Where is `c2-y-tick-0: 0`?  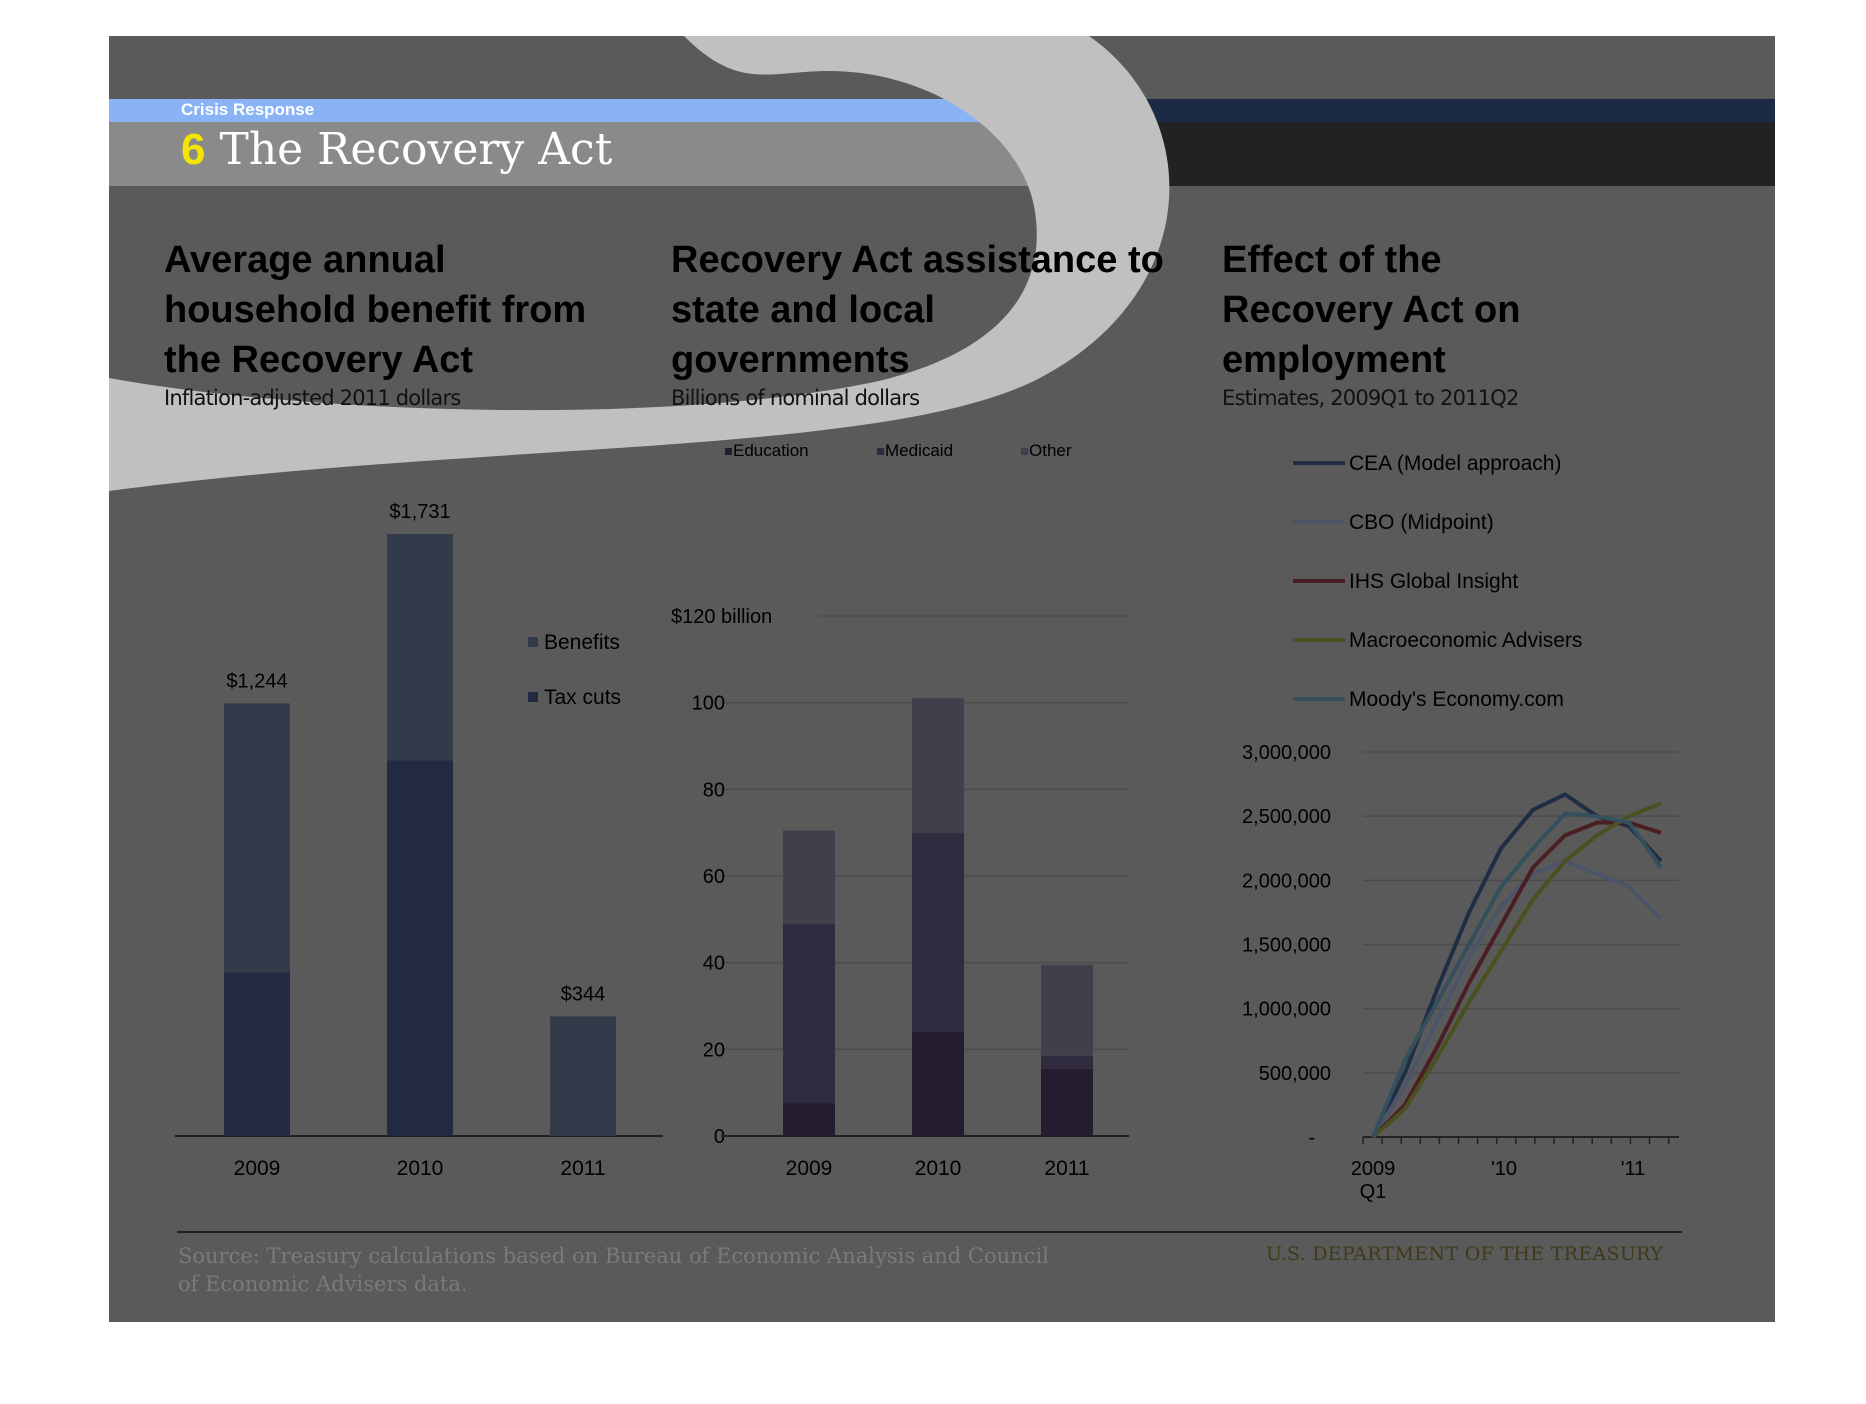 c2-y-tick-0: 0 is located at coordinates (719, 1137).